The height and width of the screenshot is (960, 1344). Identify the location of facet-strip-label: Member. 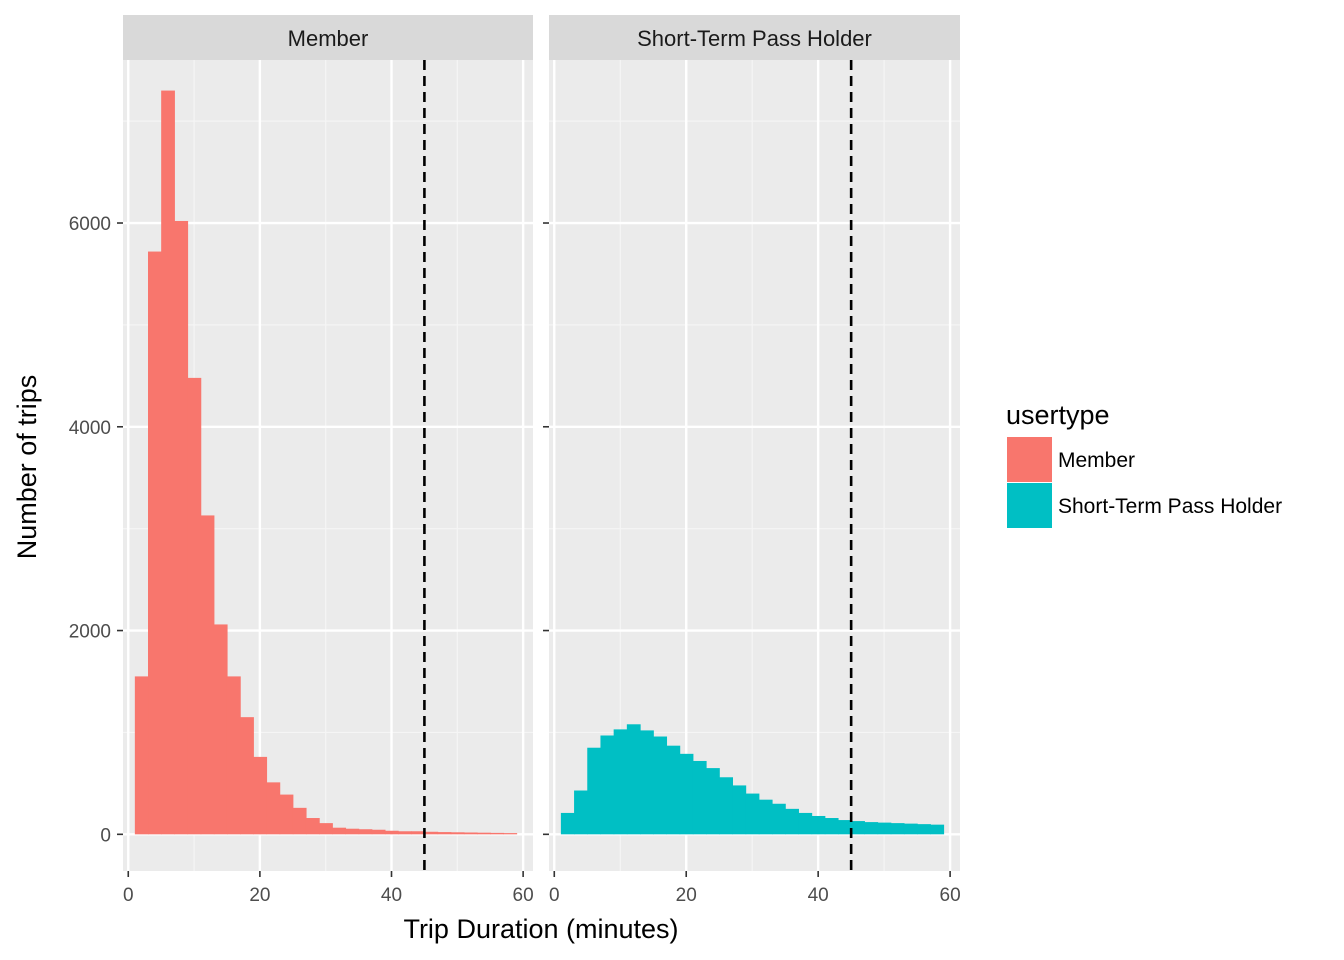
(328, 38).